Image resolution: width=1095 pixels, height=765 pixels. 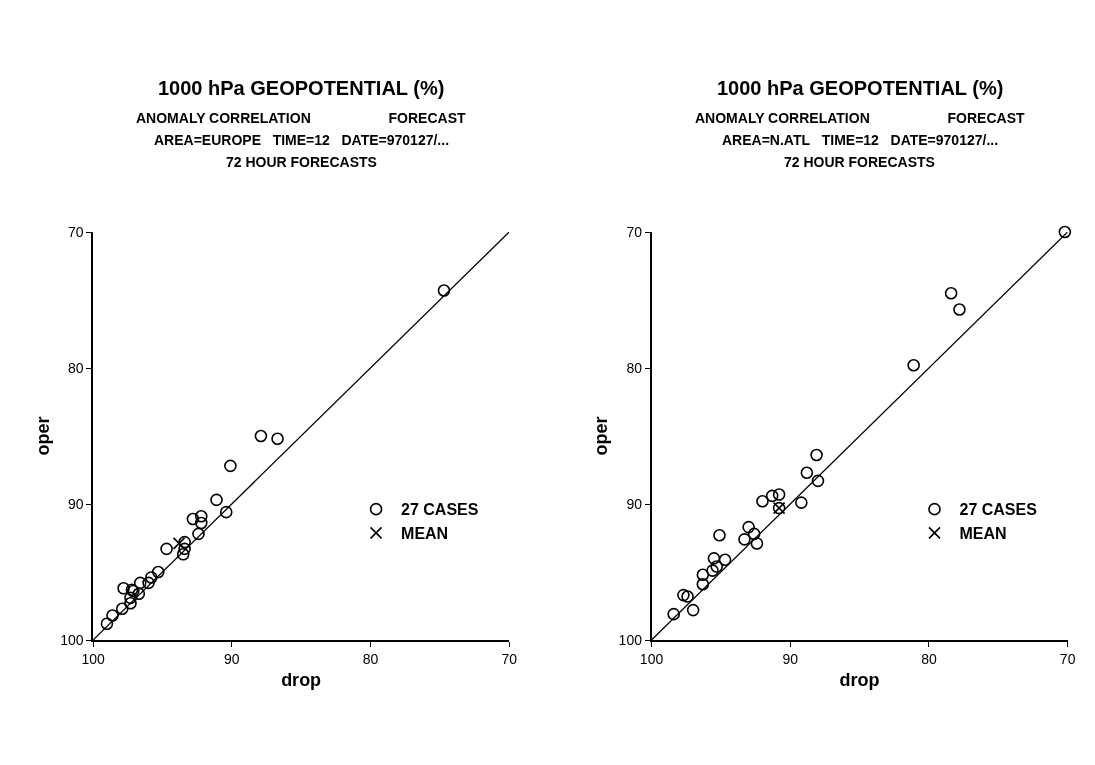 I want to click on chart-subtitle: ANOMALY CORRELATION FORECAST AREA=N.ATL TIME=12 DATE=970127/... 72 HOUR FORECASTS, so click(x=860, y=140).